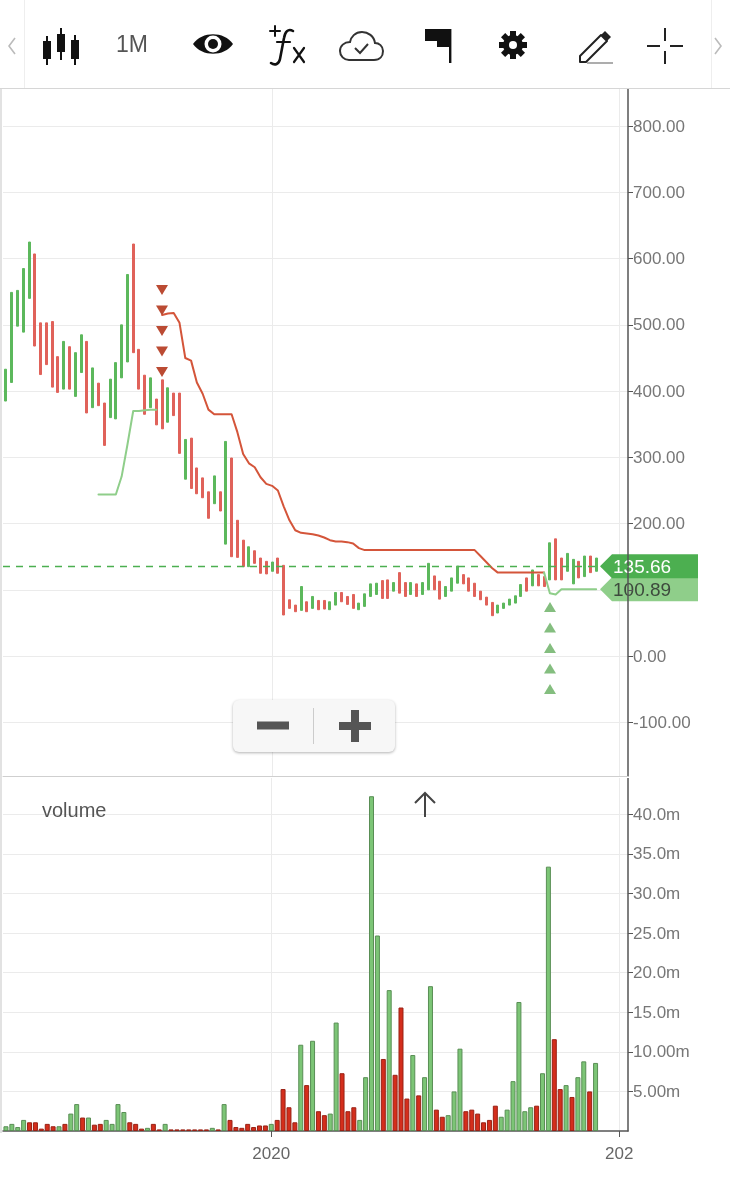 The image size is (730, 1200). What do you see at coordinates (365, 44) in the screenshot?
I see `toolbar: 1M` at bounding box center [365, 44].